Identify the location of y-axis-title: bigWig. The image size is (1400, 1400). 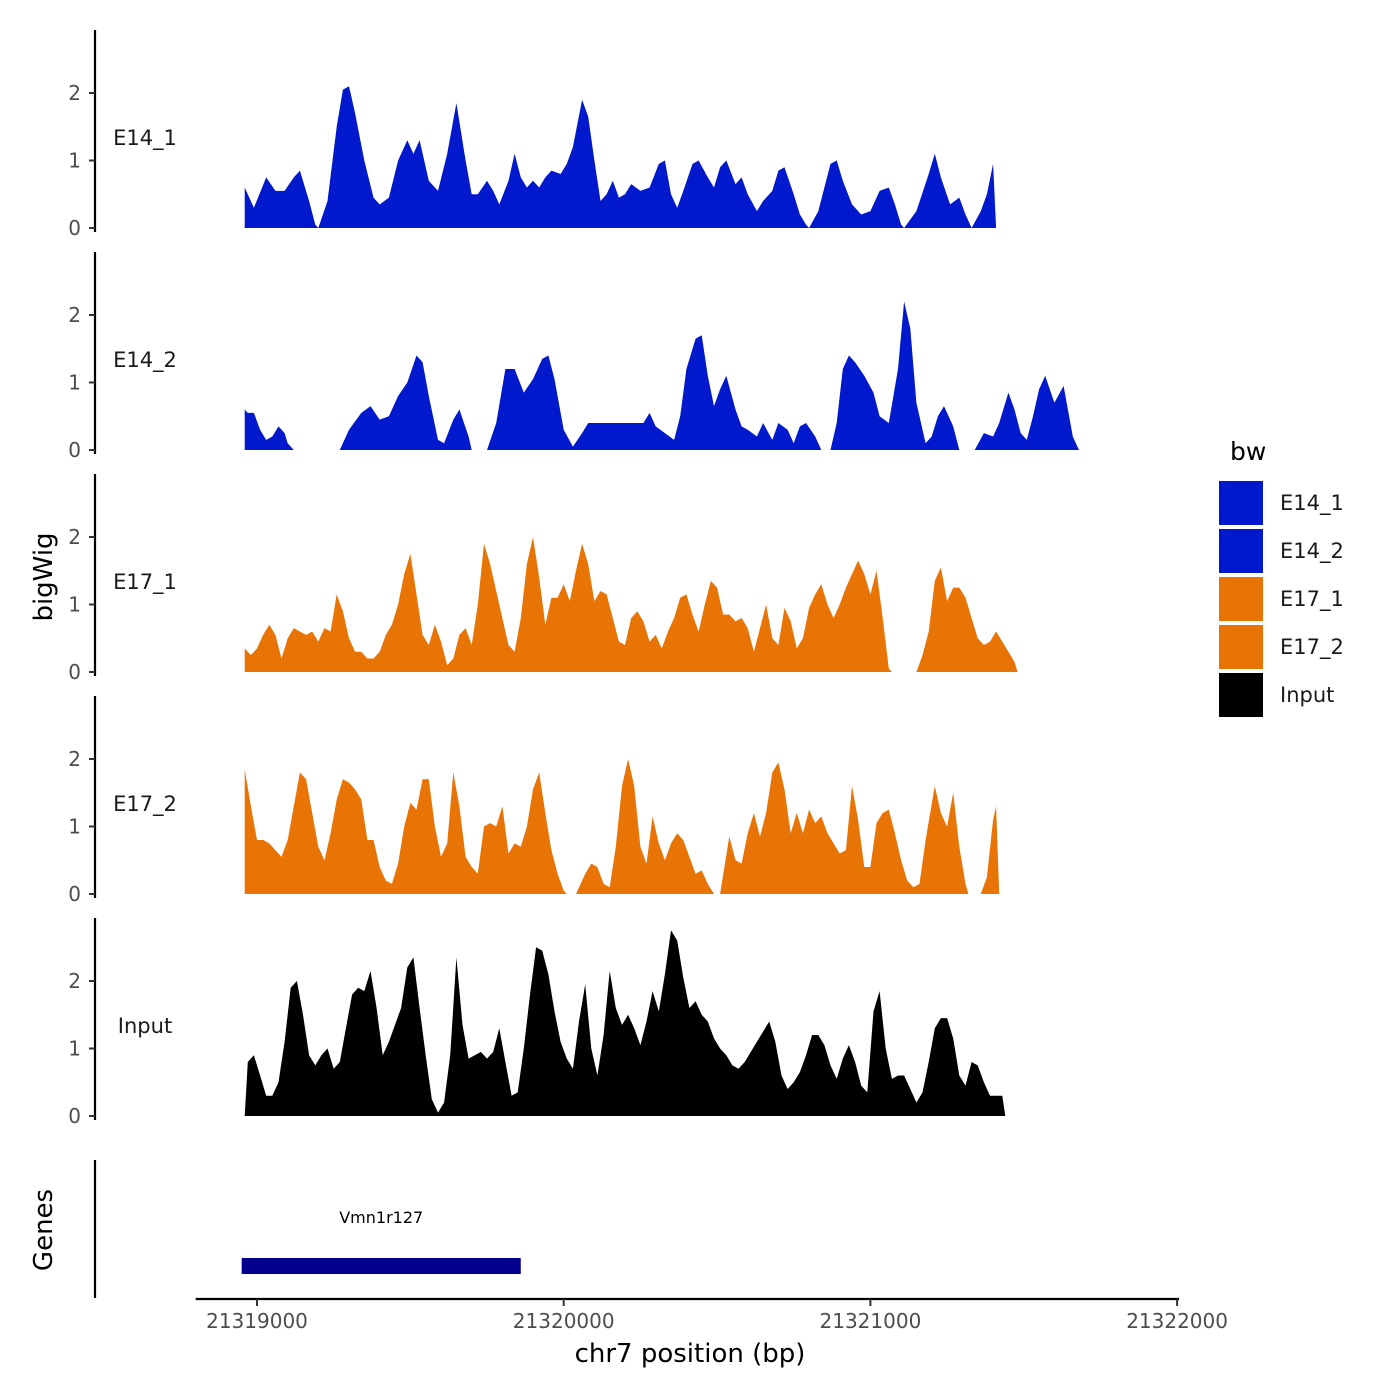
(44, 576).